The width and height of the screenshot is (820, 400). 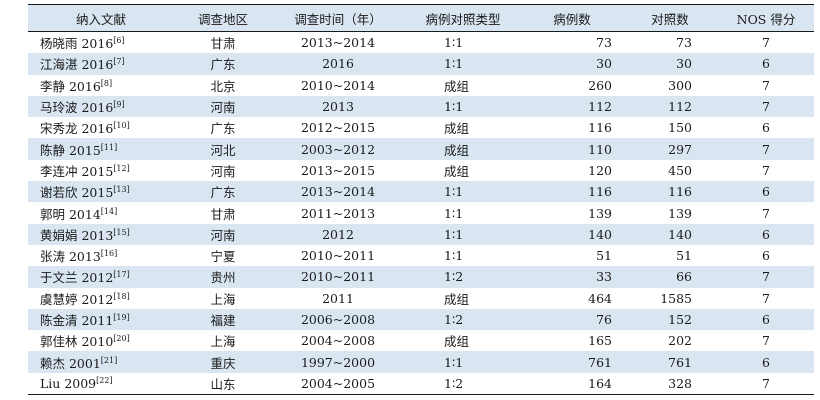 What do you see at coordinates (109, 147) in the screenshot?
I see `reference-number: [11]` at bounding box center [109, 147].